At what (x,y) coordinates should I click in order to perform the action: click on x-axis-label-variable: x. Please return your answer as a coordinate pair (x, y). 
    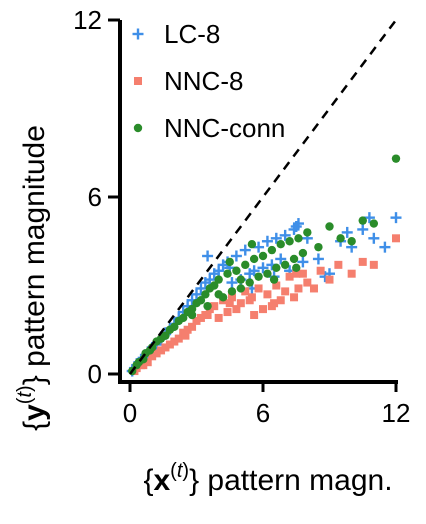
    Looking at the image, I should click on (161, 480).